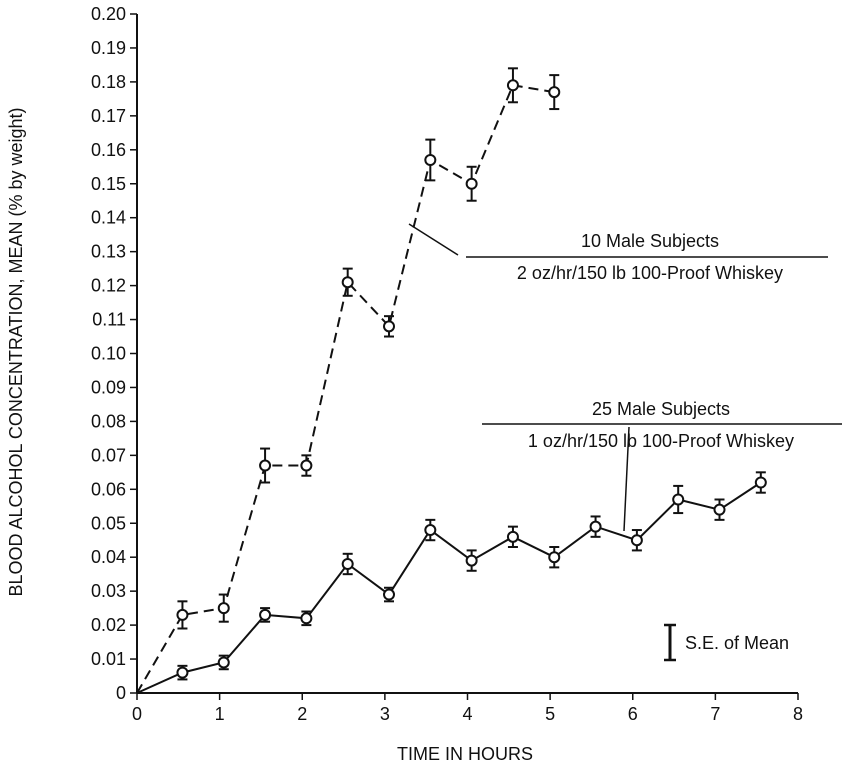 This screenshot has height=770, width=845. What do you see at coordinates (633, 714) in the screenshot?
I see `x-tick-label: 6` at bounding box center [633, 714].